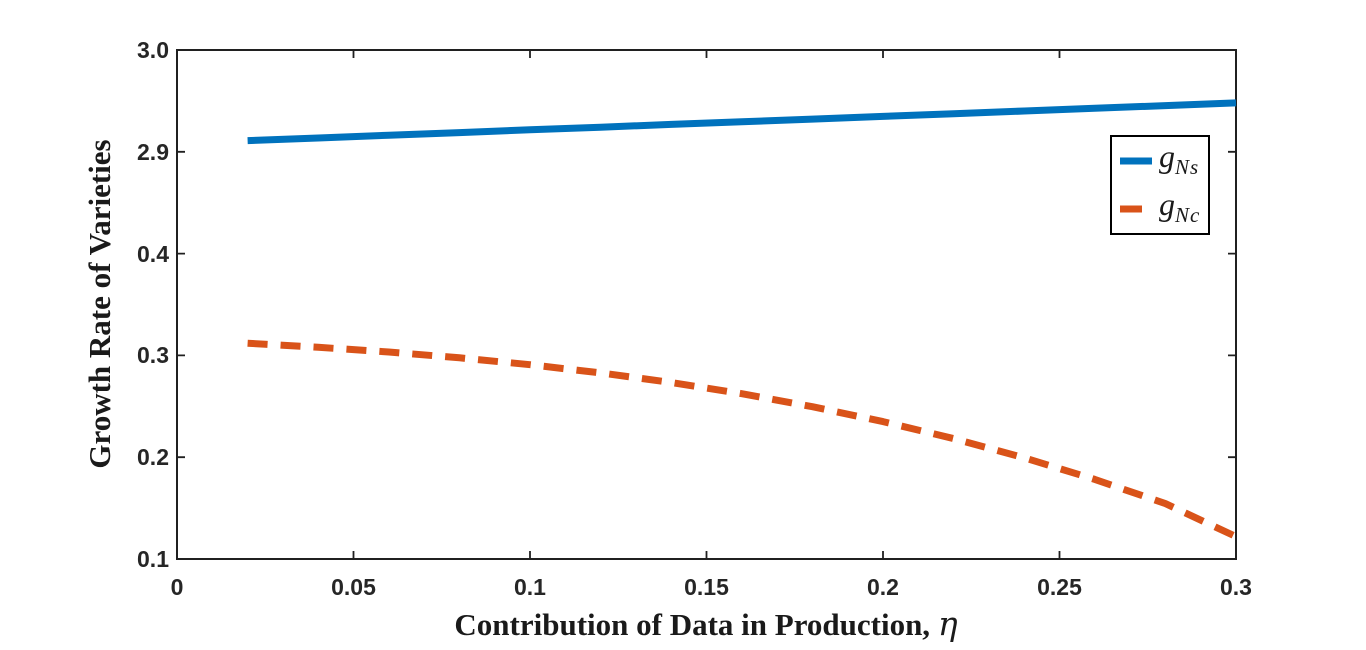  What do you see at coordinates (1131, 209) in the screenshot?
I see `legend-dashed-line-sample` at bounding box center [1131, 209].